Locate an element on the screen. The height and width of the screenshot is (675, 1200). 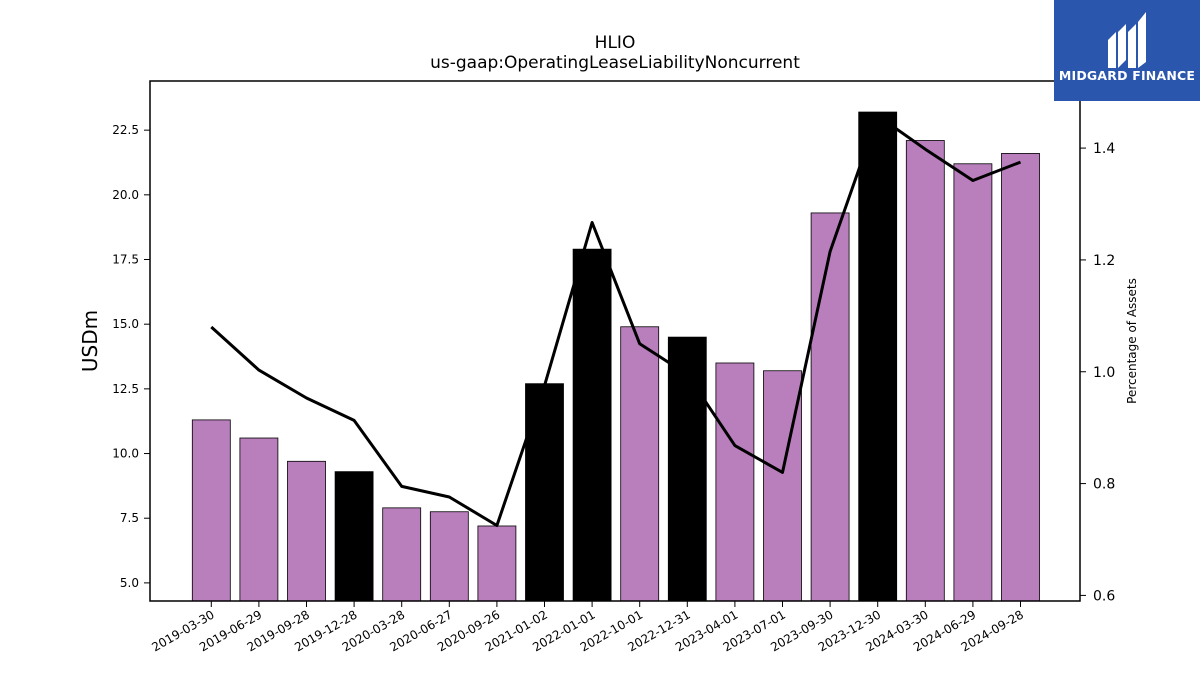
logo-text: MIDGARD FINANCE is located at coordinates (1127, 75).